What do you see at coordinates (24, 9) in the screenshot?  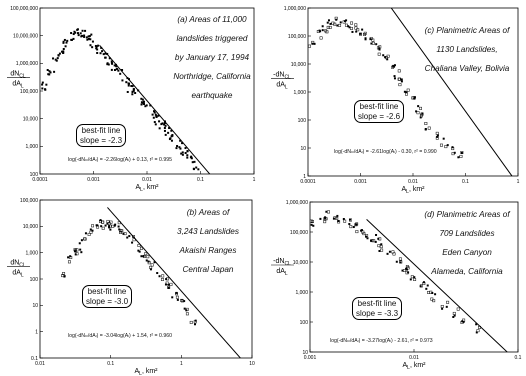 I see `chart-a-ytick-label: 100,000,000` at bounding box center [24, 9].